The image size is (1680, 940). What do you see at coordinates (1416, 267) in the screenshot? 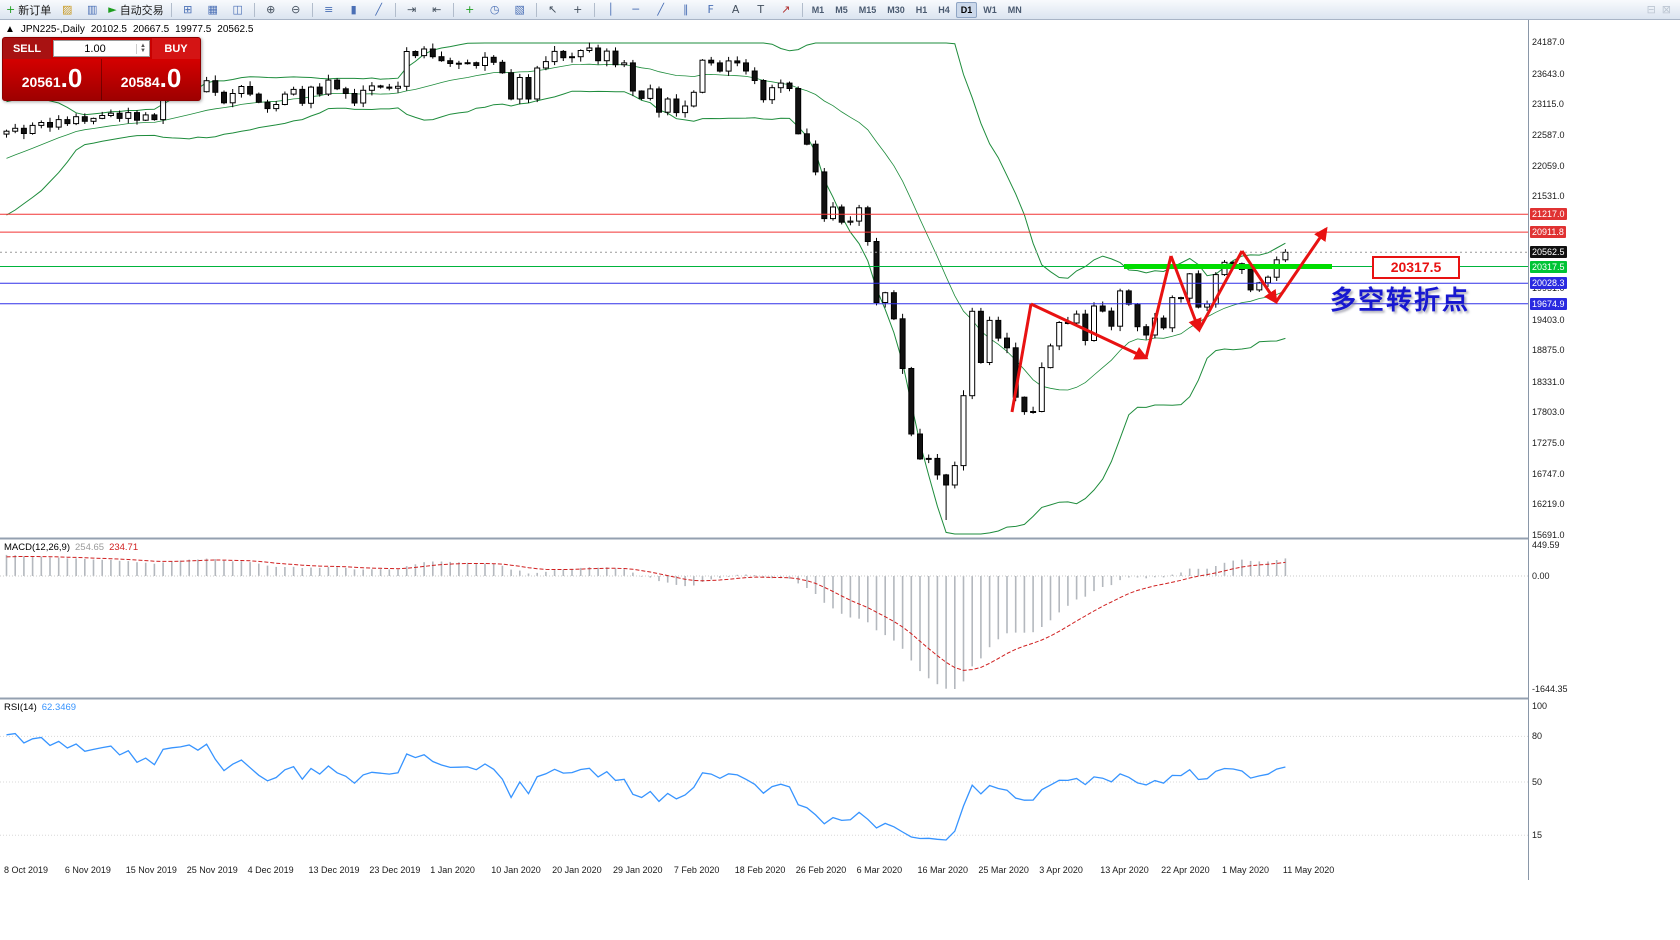
I see `price-annotation-box: 20317.5` at bounding box center [1416, 267].